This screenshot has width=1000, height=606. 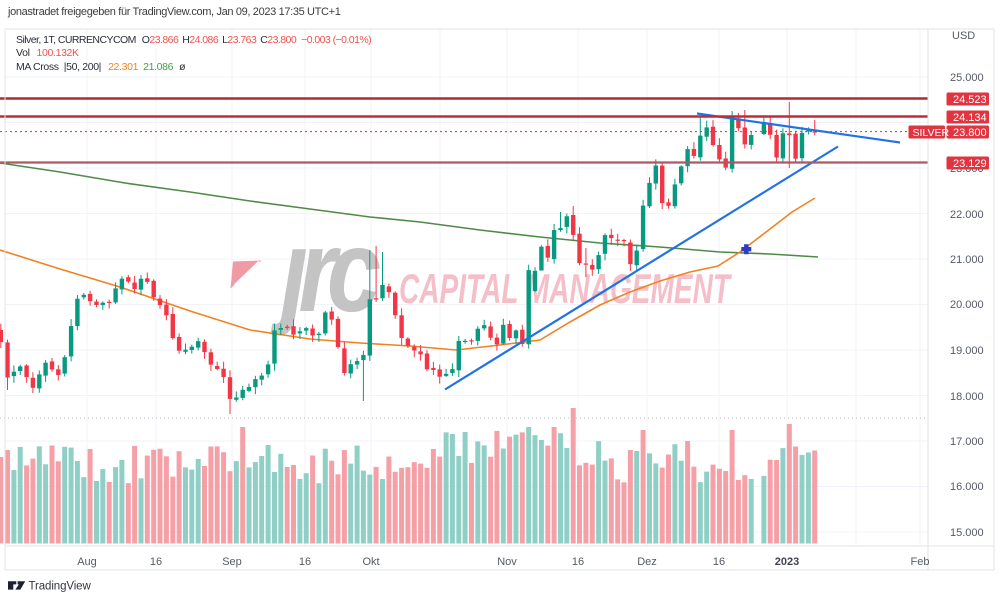 I want to click on svg-text: Dez, so click(x=647, y=562).